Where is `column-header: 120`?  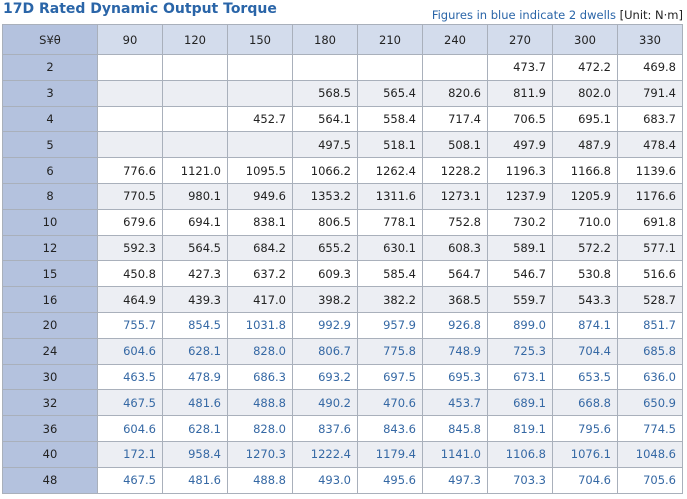
column-header: 120 is located at coordinates (195, 39).